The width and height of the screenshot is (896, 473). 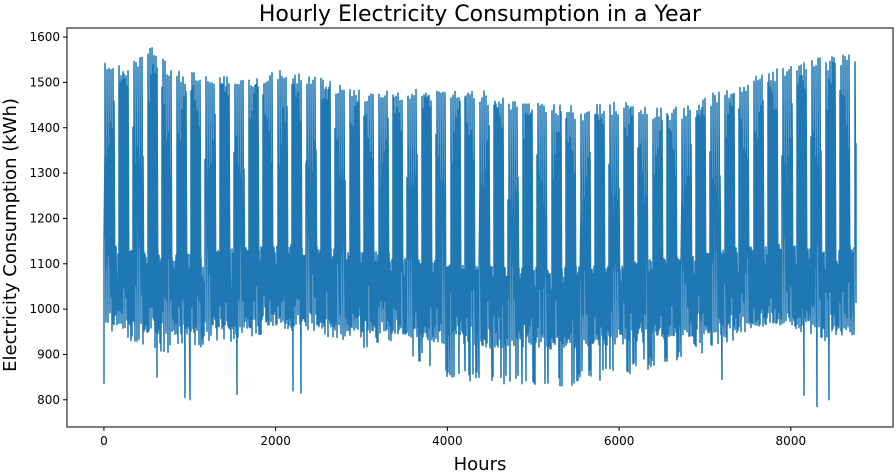 I want to click on x-axis-ticks: 0 2000 4000 6000 8000, so click(x=453, y=437).